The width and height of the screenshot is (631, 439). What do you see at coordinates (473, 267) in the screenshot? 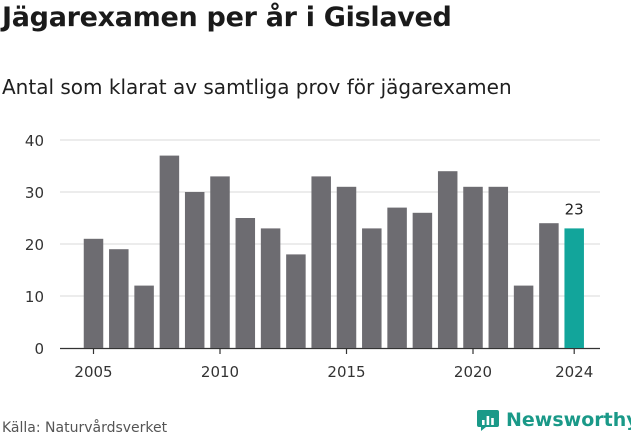
I see `bar-2020` at bounding box center [473, 267].